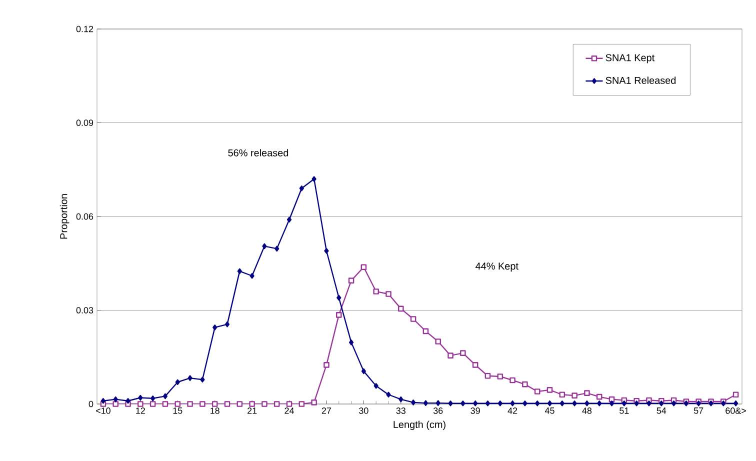 The height and width of the screenshot is (461, 756). Describe the element at coordinates (363, 411) in the screenshot. I see `x-tick-label: 30` at that location.